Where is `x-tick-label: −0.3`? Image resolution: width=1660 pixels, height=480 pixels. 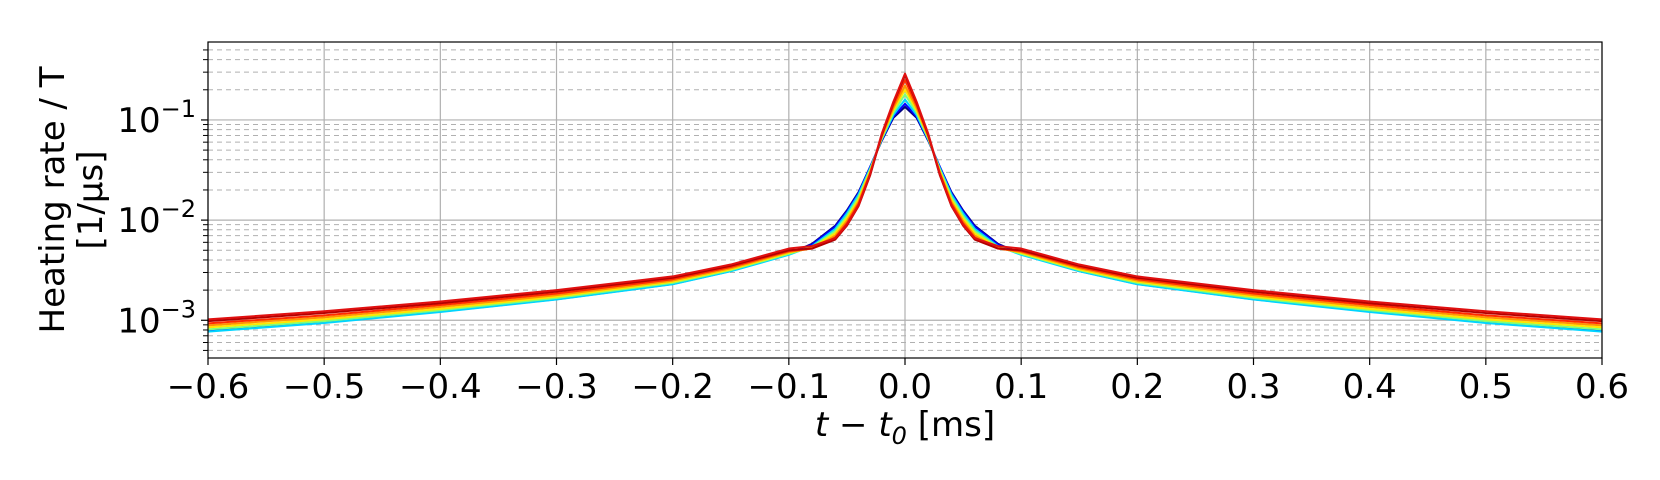 x-tick-label: −0.3 is located at coordinates (556, 387).